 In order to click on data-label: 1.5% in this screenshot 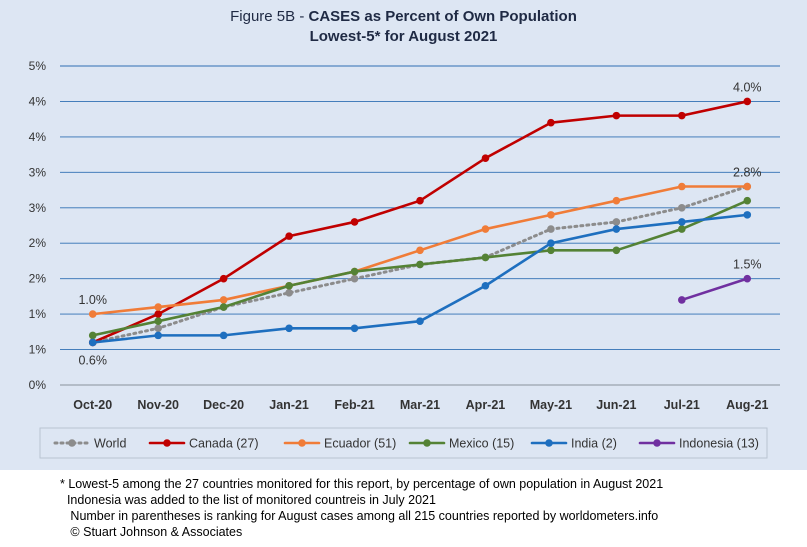, I will do `click(747, 265)`.